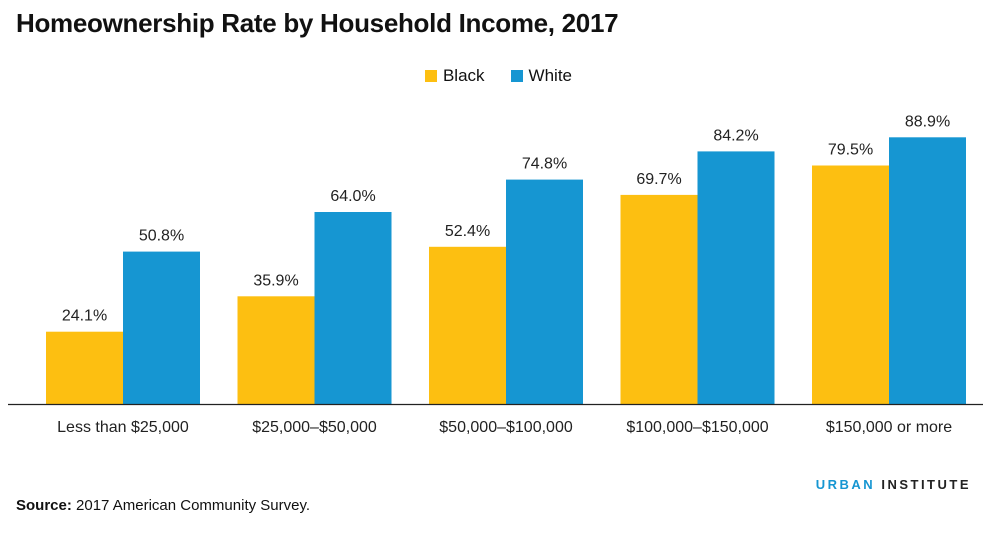 This screenshot has width=997, height=534. What do you see at coordinates (697, 427) in the screenshot?
I see `x-tick-label-3: $100,000–$150,000` at bounding box center [697, 427].